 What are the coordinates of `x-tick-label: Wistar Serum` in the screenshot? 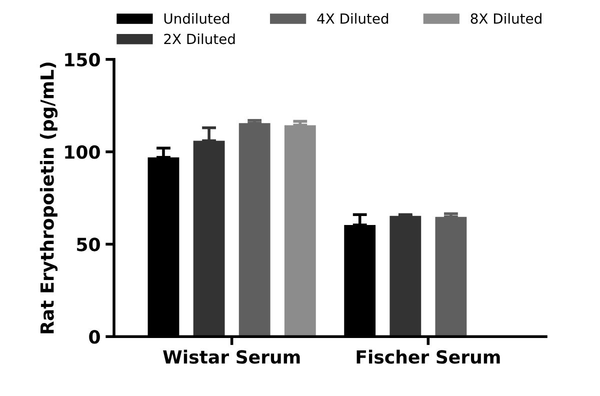 It's located at (231, 357).